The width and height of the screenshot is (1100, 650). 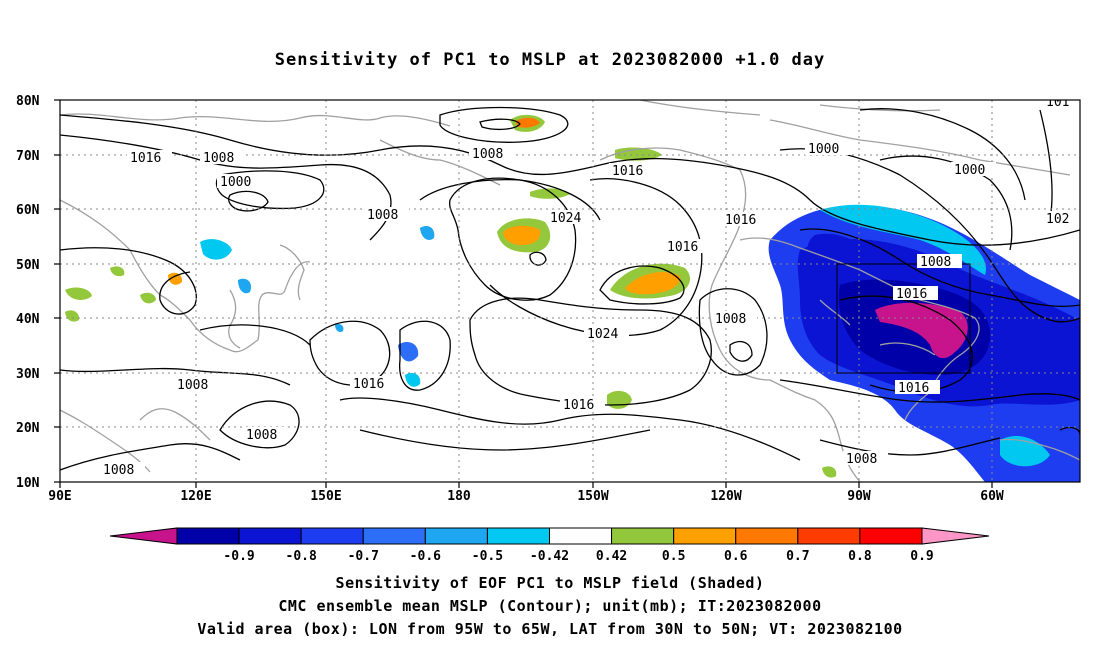 What do you see at coordinates (28, 374) in the screenshot?
I see `lat-label: 30N` at bounding box center [28, 374].